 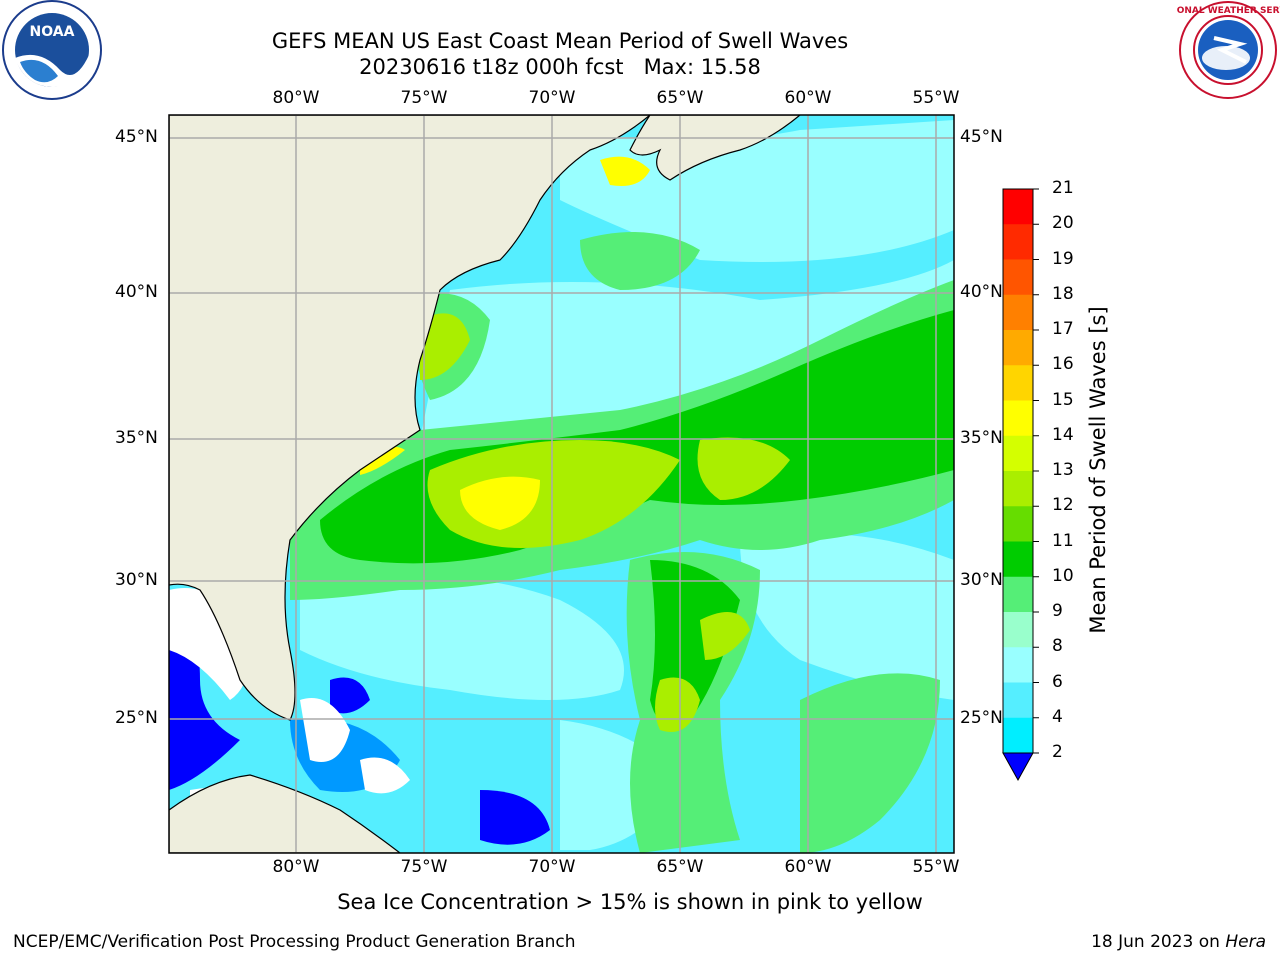 What do you see at coordinates (52, 50) in the screenshot?
I see `noaa-logo: NOAA` at bounding box center [52, 50].